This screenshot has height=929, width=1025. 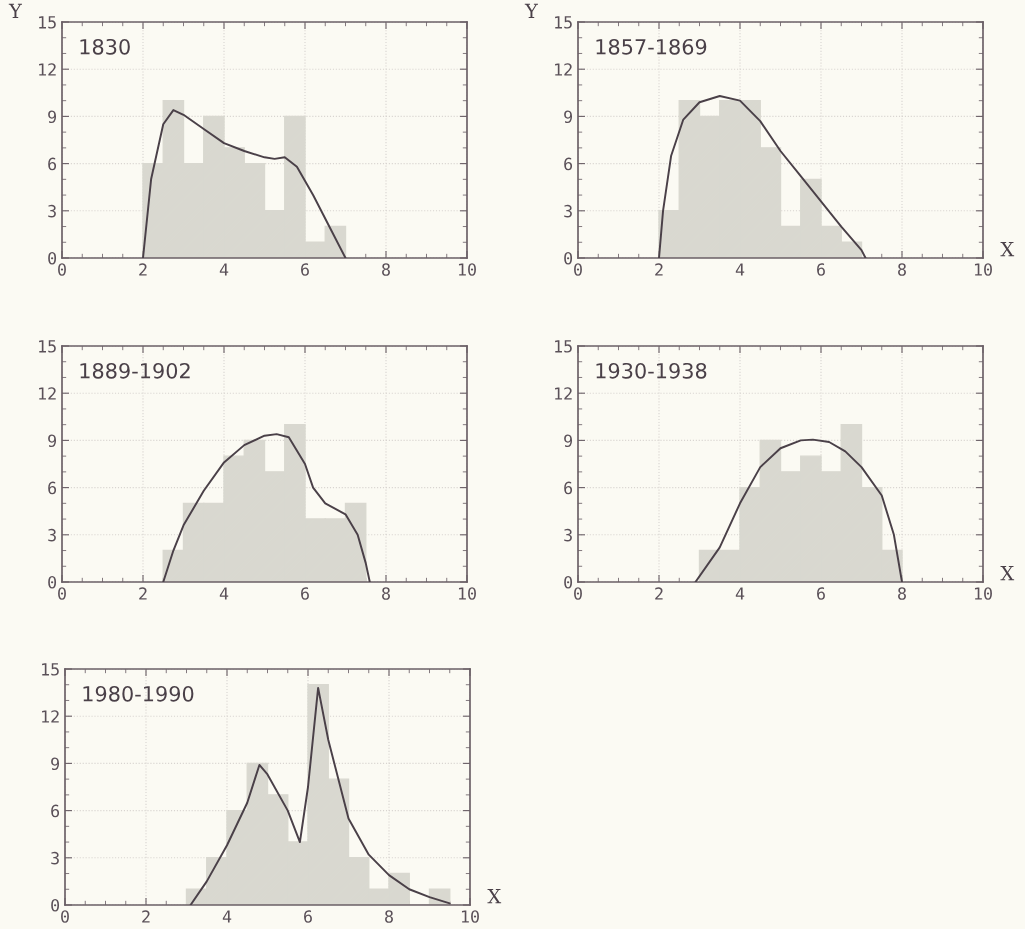 I want to click on text: 1889-1902, so click(x=135, y=370).